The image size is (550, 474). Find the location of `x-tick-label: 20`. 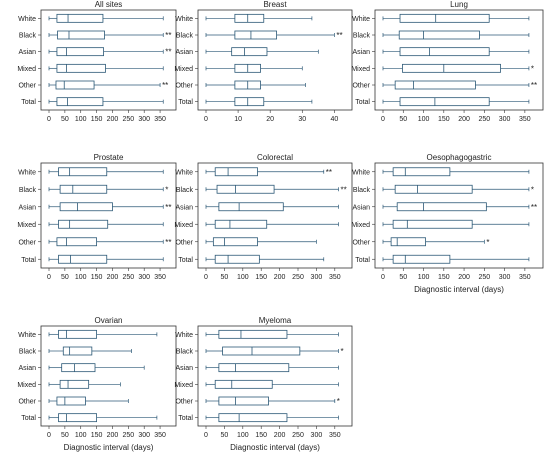

x-tick-label: 20 is located at coordinates (270, 119).